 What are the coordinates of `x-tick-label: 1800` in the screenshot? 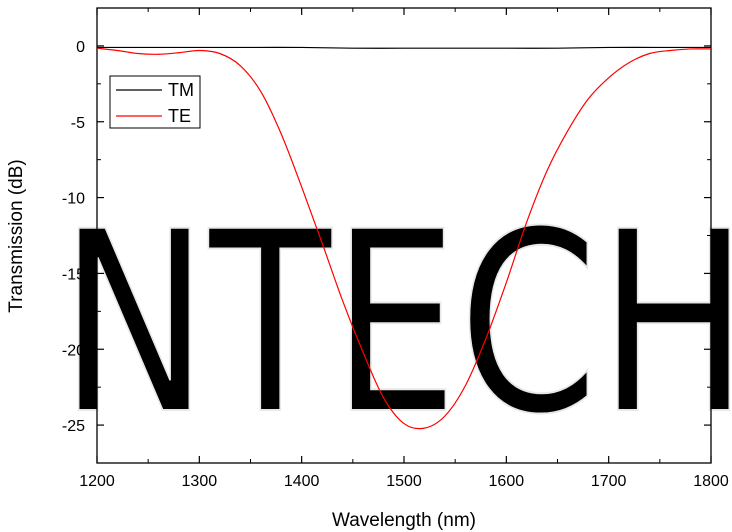 It's located at (711, 481).